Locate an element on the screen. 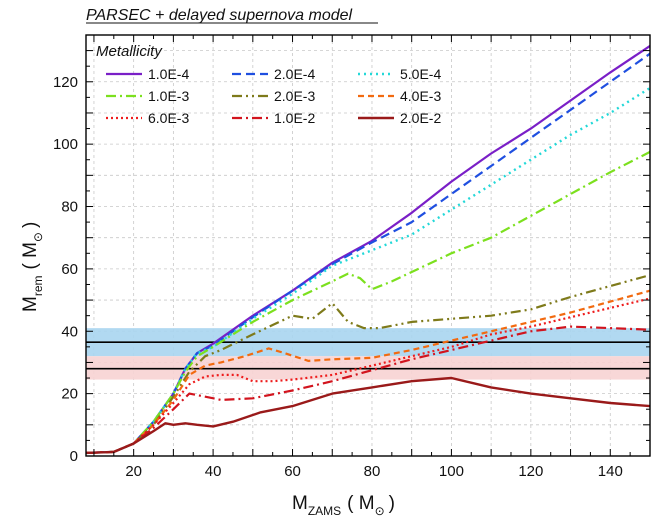  x-tick-label: 60 is located at coordinates (292, 471).